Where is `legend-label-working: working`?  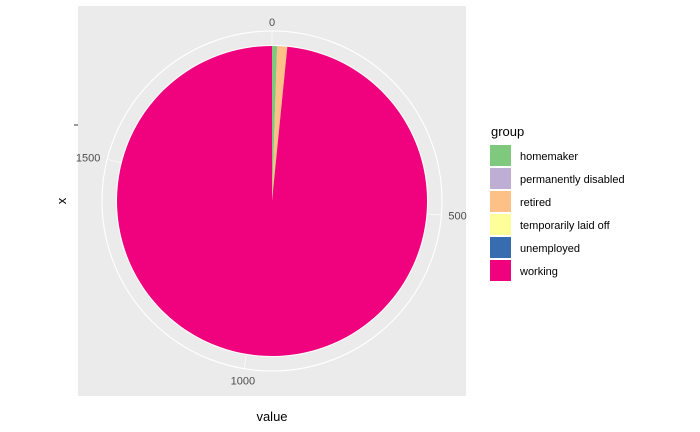 legend-label-working: working is located at coordinates (538, 272).